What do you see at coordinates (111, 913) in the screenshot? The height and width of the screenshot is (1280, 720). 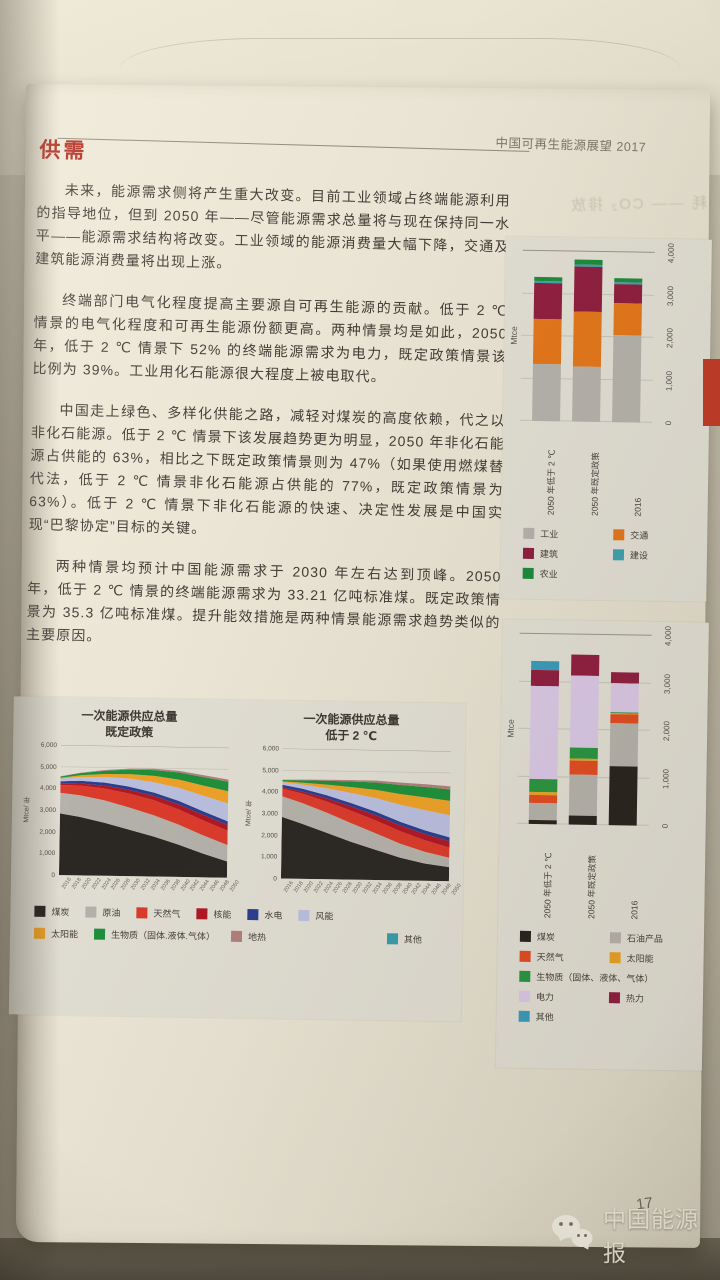 I see `legend-label: 原油` at bounding box center [111, 913].